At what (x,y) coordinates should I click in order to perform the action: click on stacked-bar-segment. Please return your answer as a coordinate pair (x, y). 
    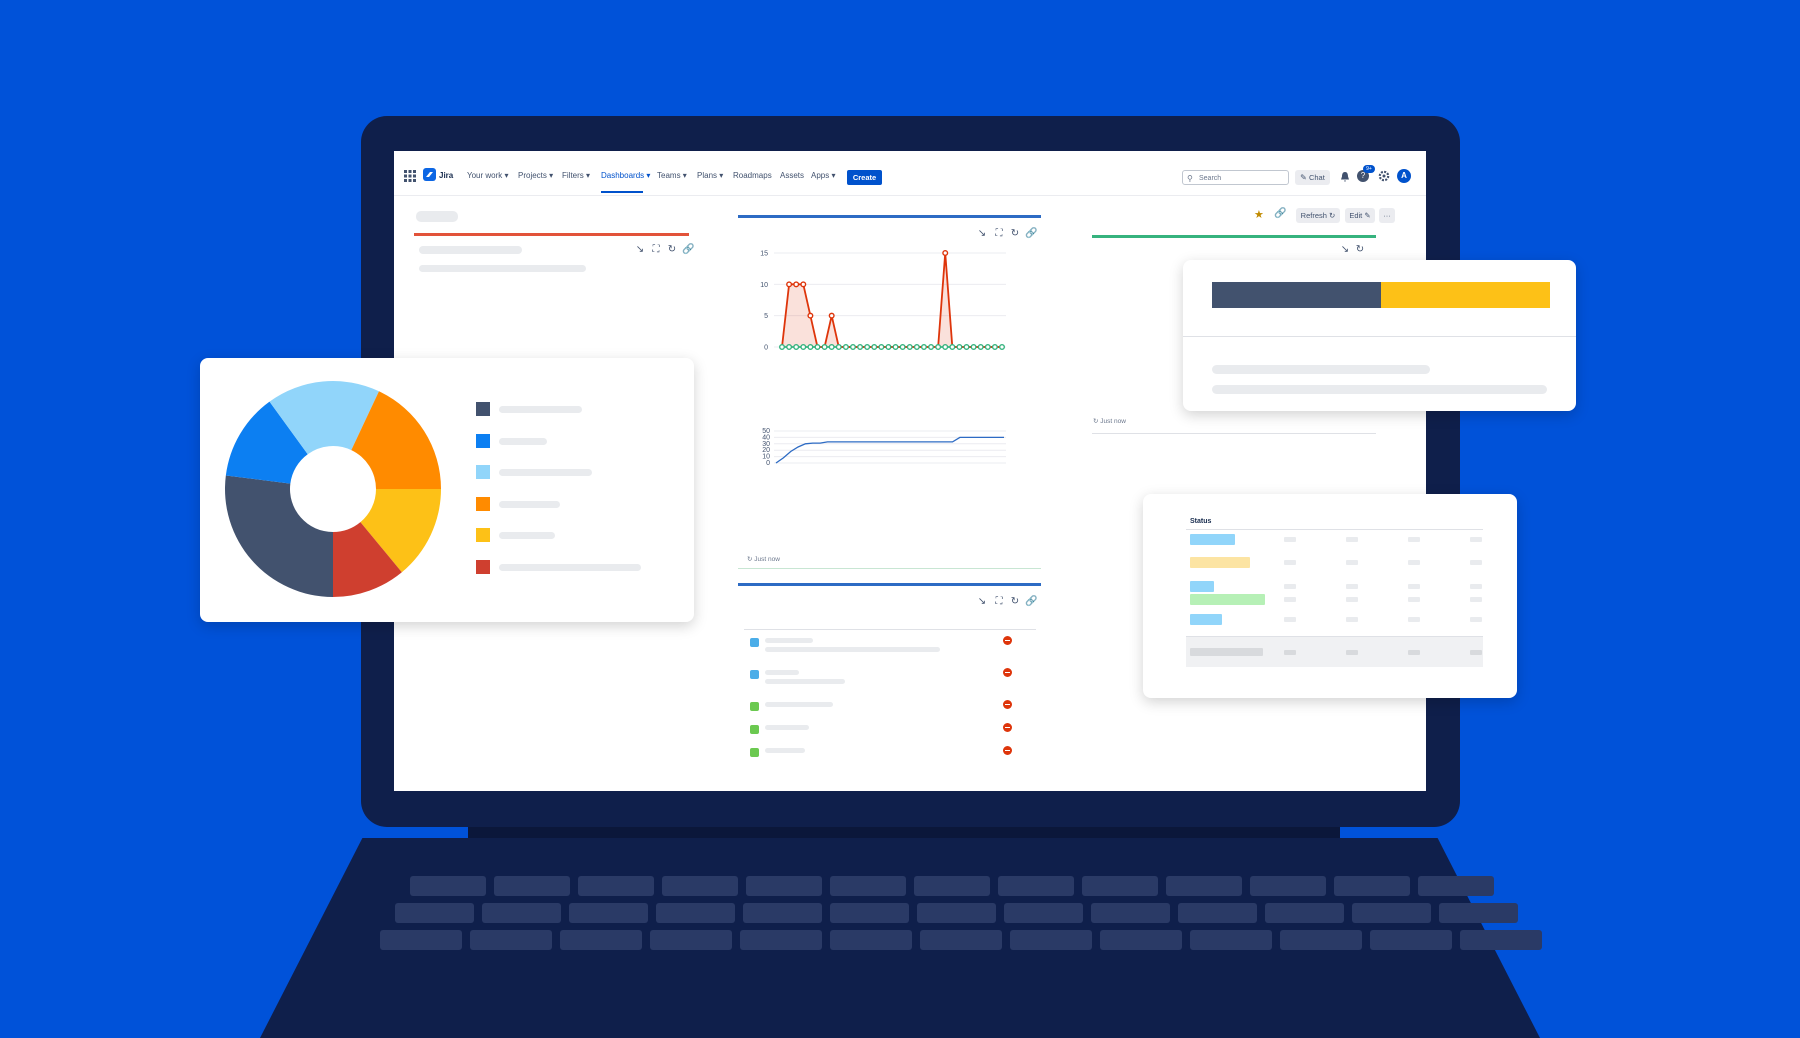
    Looking at the image, I should click on (1296, 295).